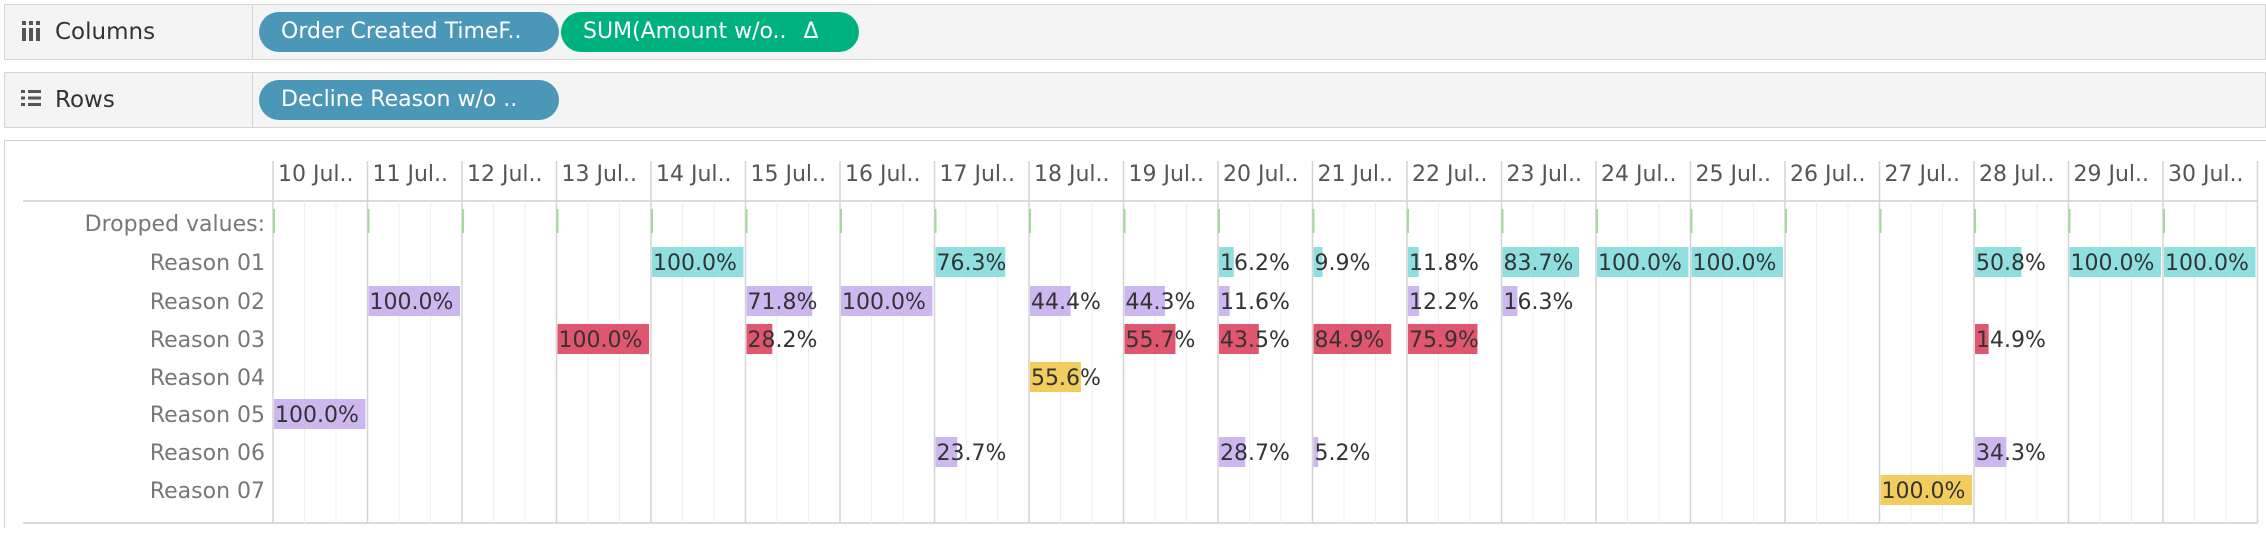 The image size is (2266, 533). Describe the element at coordinates (811, 31) in the screenshot. I see `delta-icon: Δ` at that location.